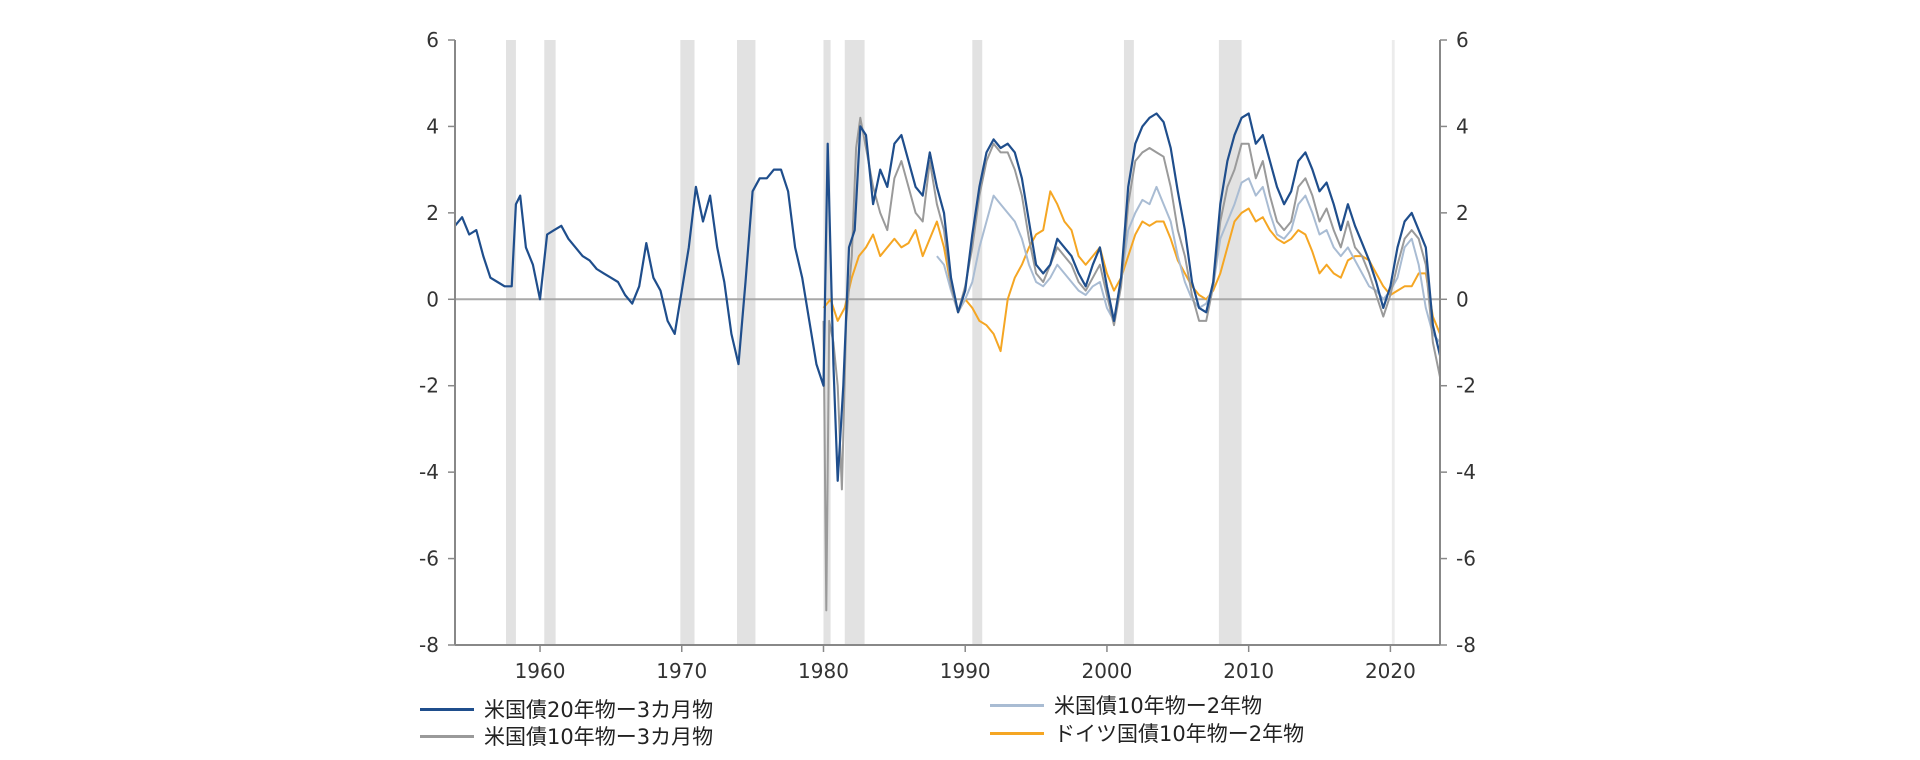  What do you see at coordinates (599, 710) in the screenshot?
I see `legend-label-us20y-3m: 米国債20年物ー3カ月物` at bounding box center [599, 710].